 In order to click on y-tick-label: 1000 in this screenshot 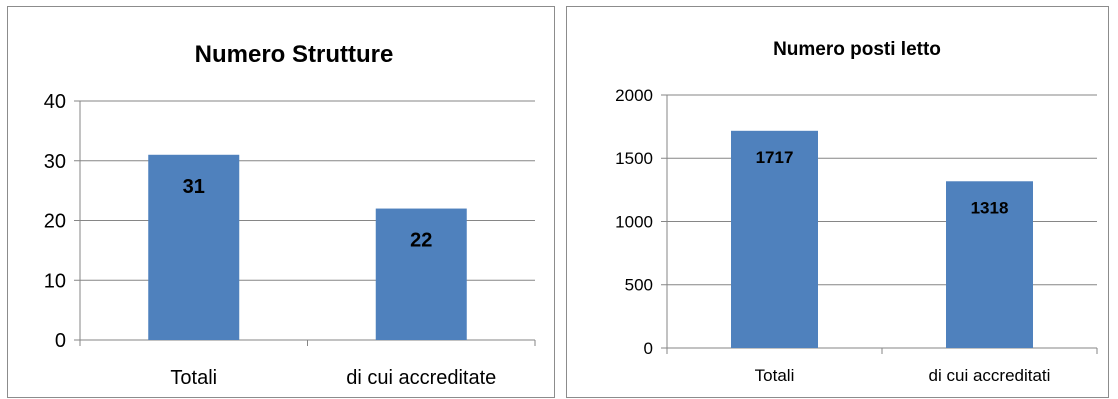, I will do `click(634, 221)`.